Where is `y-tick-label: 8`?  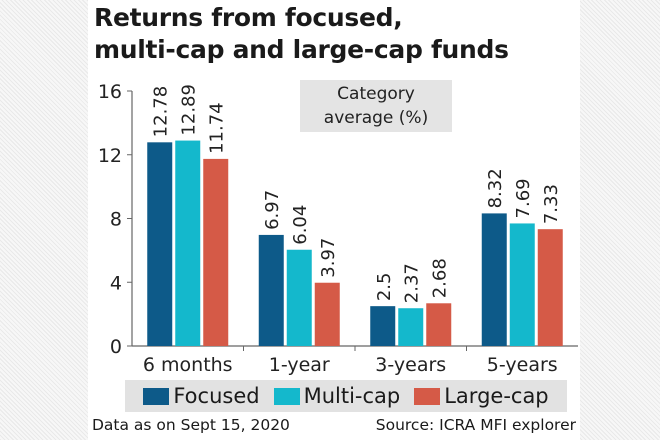 y-tick-label: 8 is located at coordinates (116, 220).